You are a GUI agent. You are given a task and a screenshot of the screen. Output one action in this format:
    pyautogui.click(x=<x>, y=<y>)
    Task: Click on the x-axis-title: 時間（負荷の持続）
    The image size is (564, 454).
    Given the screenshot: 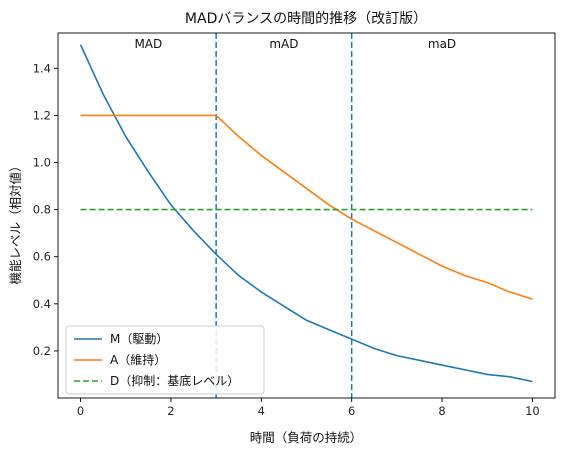 What is the action you would take?
    pyautogui.click(x=306, y=437)
    